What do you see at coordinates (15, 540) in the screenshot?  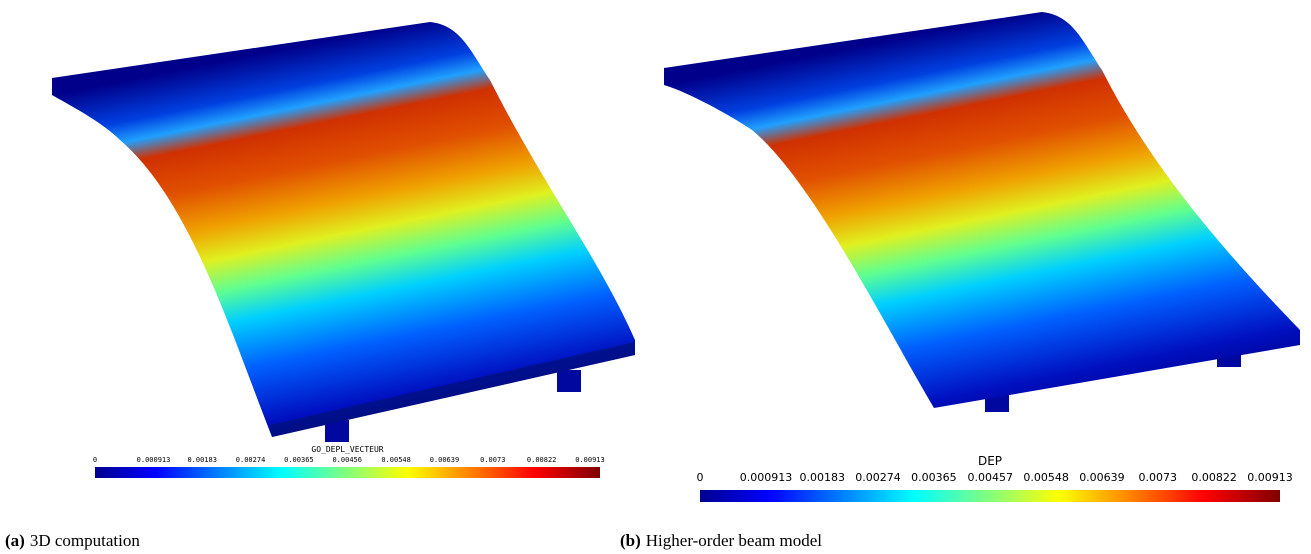 I see `caption-label: (a)` at bounding box center [15, 540].